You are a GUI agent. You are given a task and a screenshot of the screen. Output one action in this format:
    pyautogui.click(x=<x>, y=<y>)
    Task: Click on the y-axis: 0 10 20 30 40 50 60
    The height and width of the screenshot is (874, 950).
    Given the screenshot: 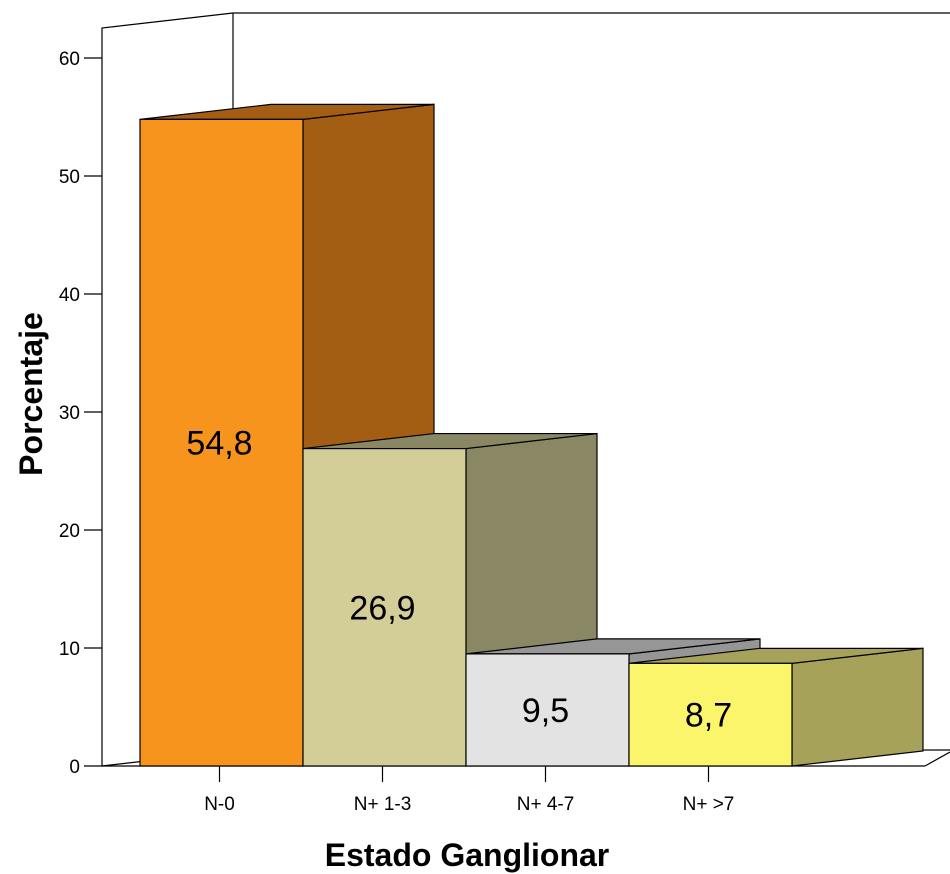 What is the action you would take?
    pyautogui.click(x=80, y=413)
    